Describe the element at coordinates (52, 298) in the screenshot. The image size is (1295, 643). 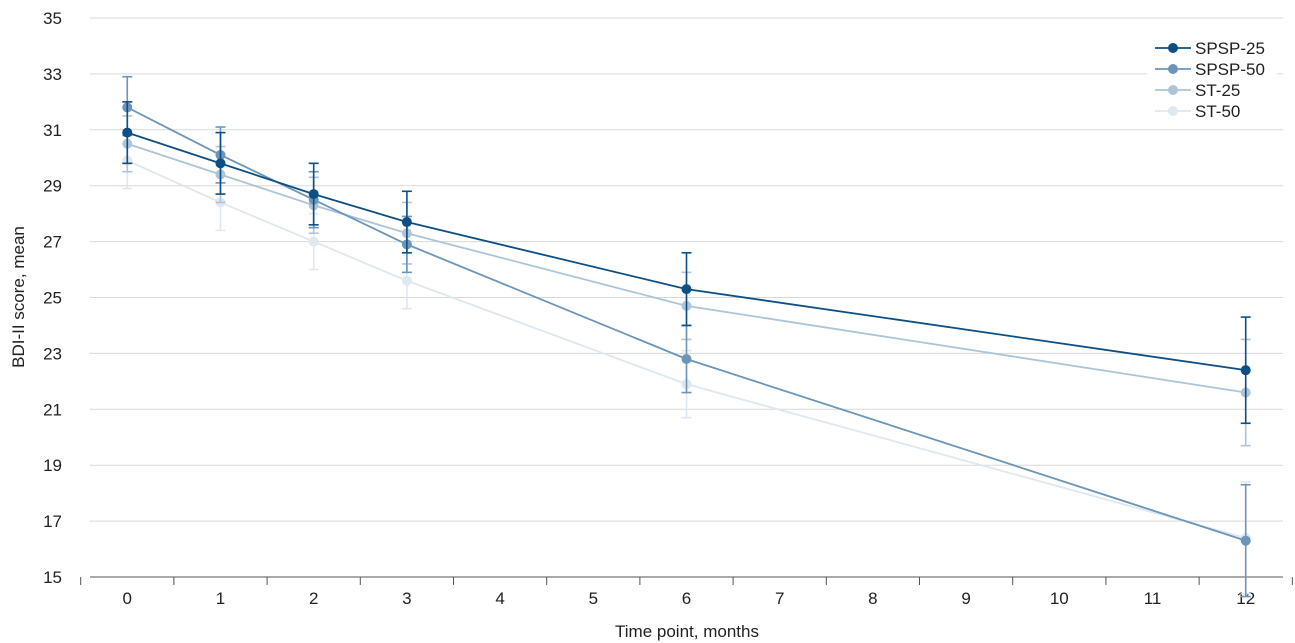
I see `y-tick-label: 25` at that location.